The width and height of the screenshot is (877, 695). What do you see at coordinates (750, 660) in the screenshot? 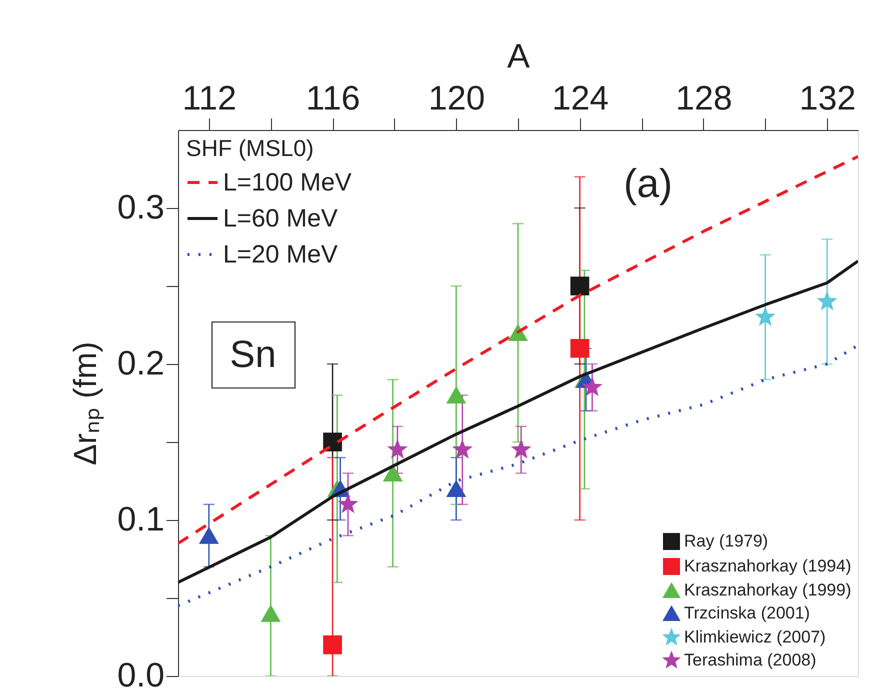
I see `legend-label: Terashima (2008)` at bounding box center [750, 660].